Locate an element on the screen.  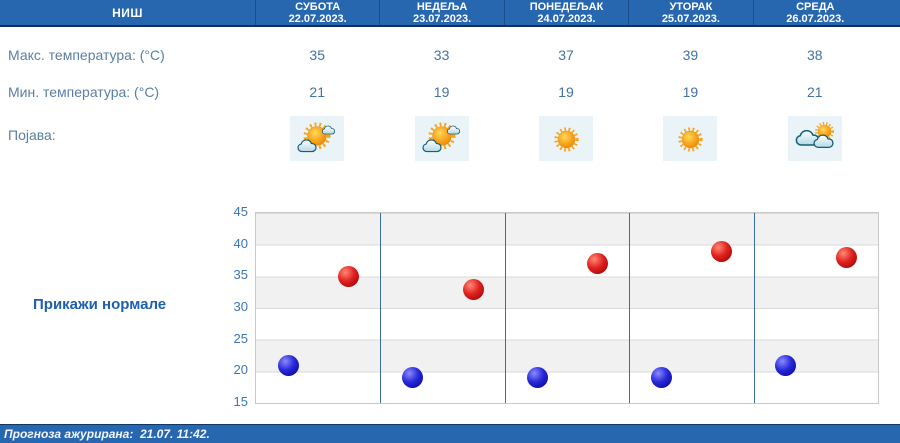
day-date: 26.07.2023. is located at coordinates (815, 19).